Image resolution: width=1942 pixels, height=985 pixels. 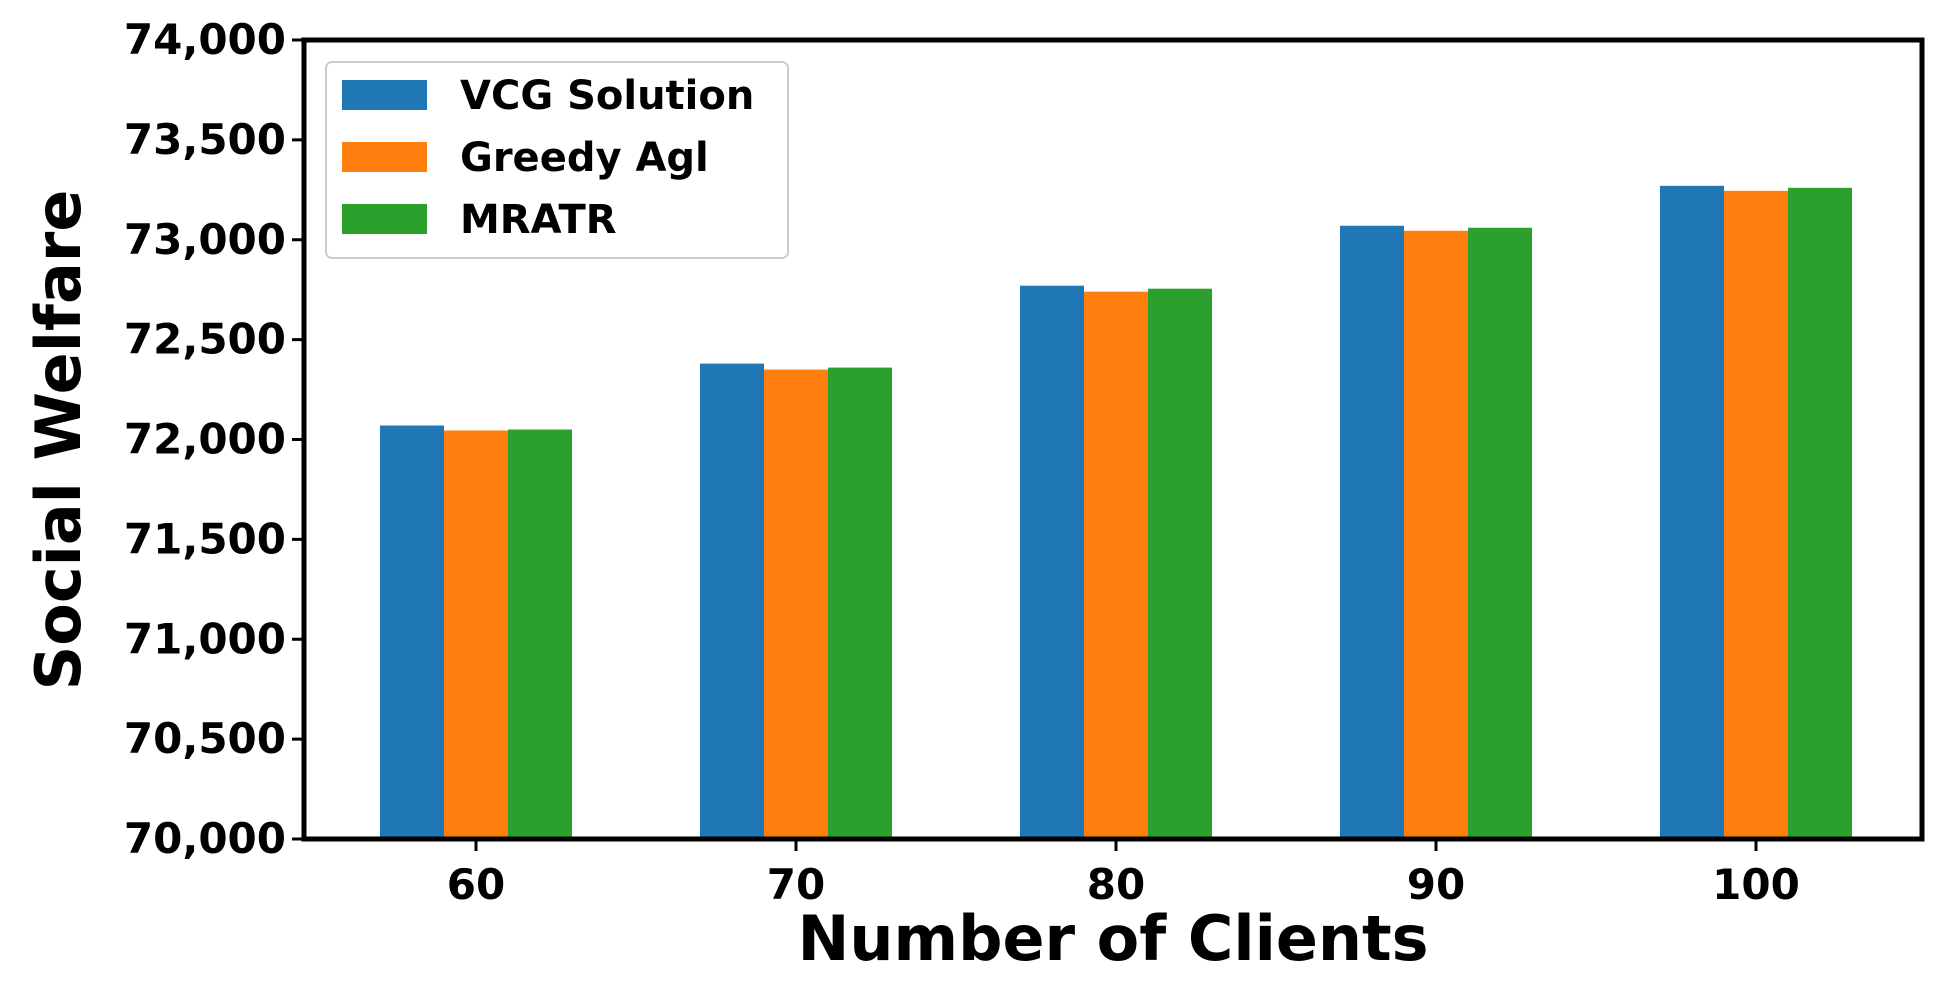 What do you see at coordinates (205, 638) in the screenshot?
I see `y-tick-label-71000: 71,000` at bounding box center [205, 638].